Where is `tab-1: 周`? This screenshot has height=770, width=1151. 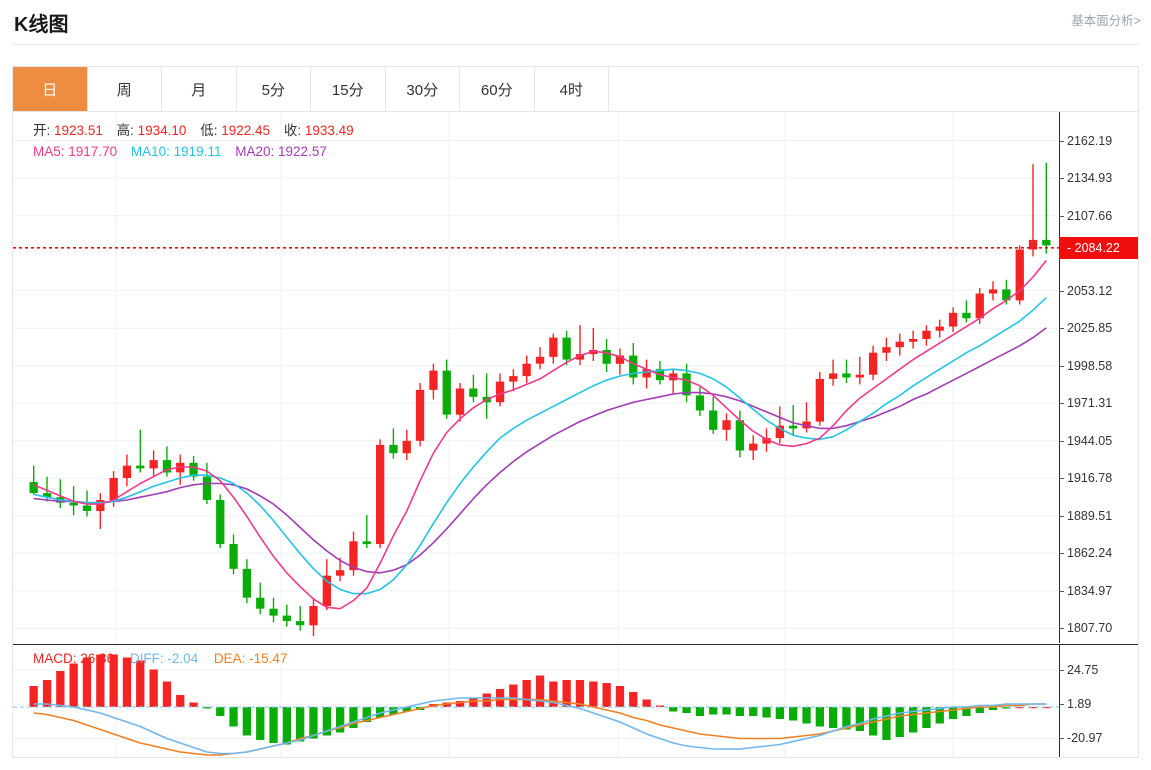
tab-1: 周 is located at coordinates (124, 89).